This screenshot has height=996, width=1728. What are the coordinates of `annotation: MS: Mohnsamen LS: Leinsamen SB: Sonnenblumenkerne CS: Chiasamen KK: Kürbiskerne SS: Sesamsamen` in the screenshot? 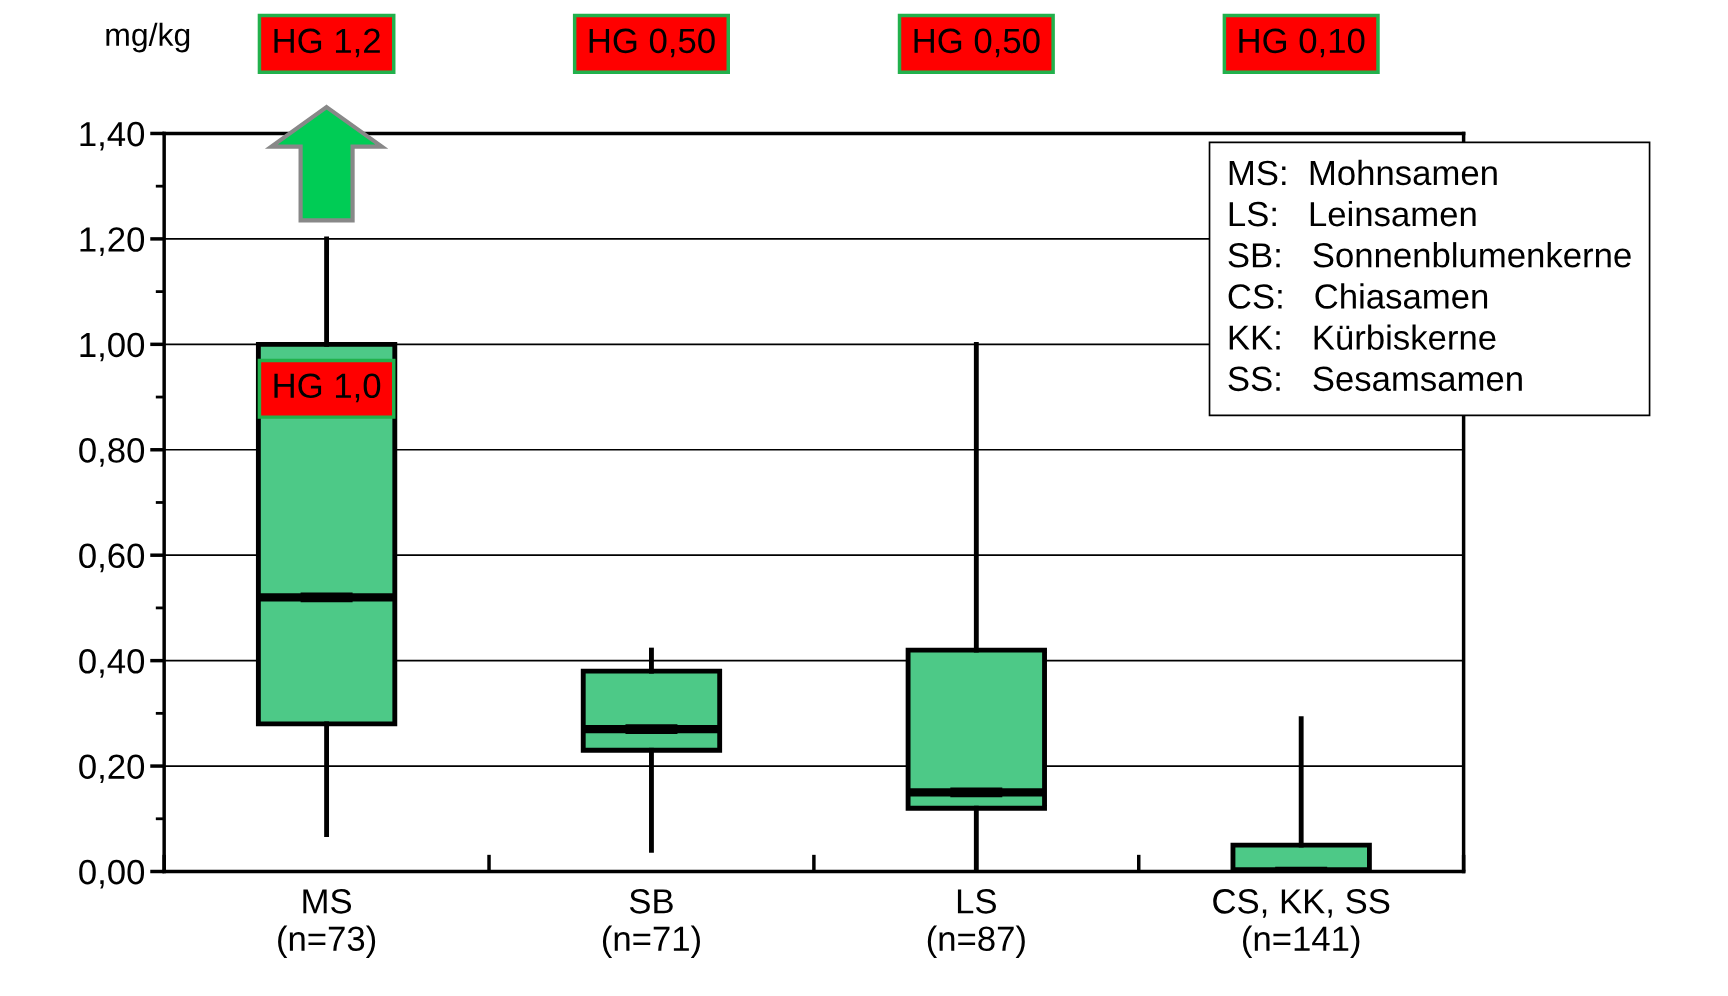 It's located at (1429, 275).